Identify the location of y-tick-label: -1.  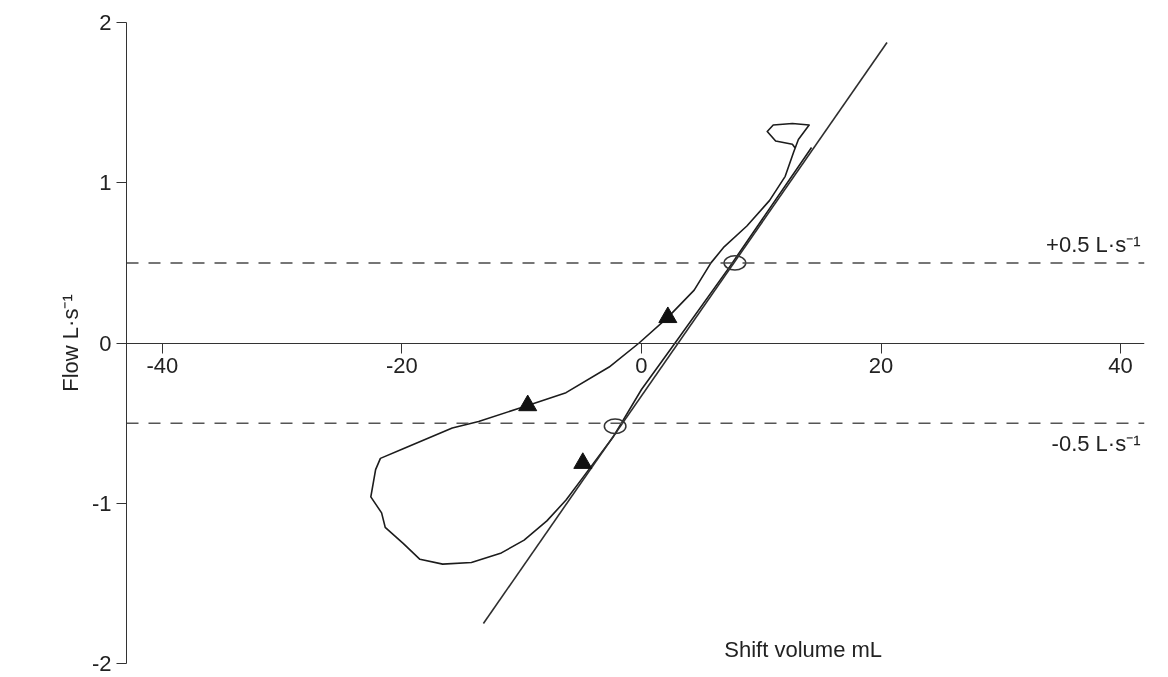
(101, 503).